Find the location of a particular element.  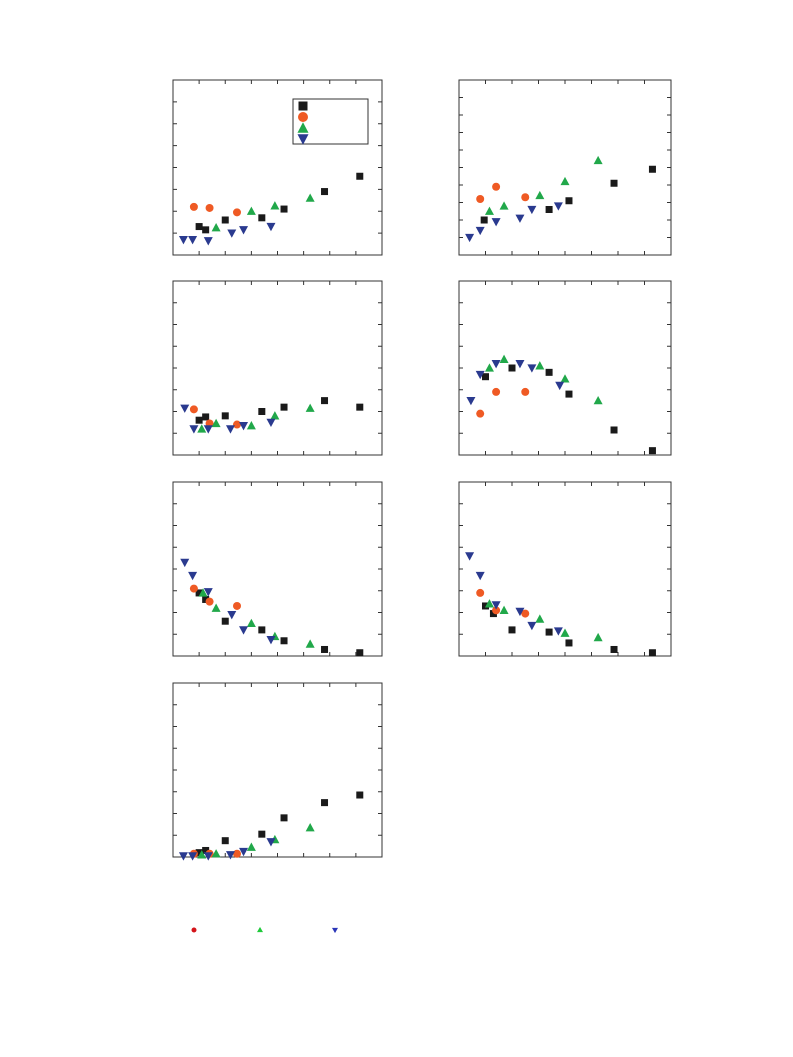

legend-marker-s4 is located at coordinates (303, 139).